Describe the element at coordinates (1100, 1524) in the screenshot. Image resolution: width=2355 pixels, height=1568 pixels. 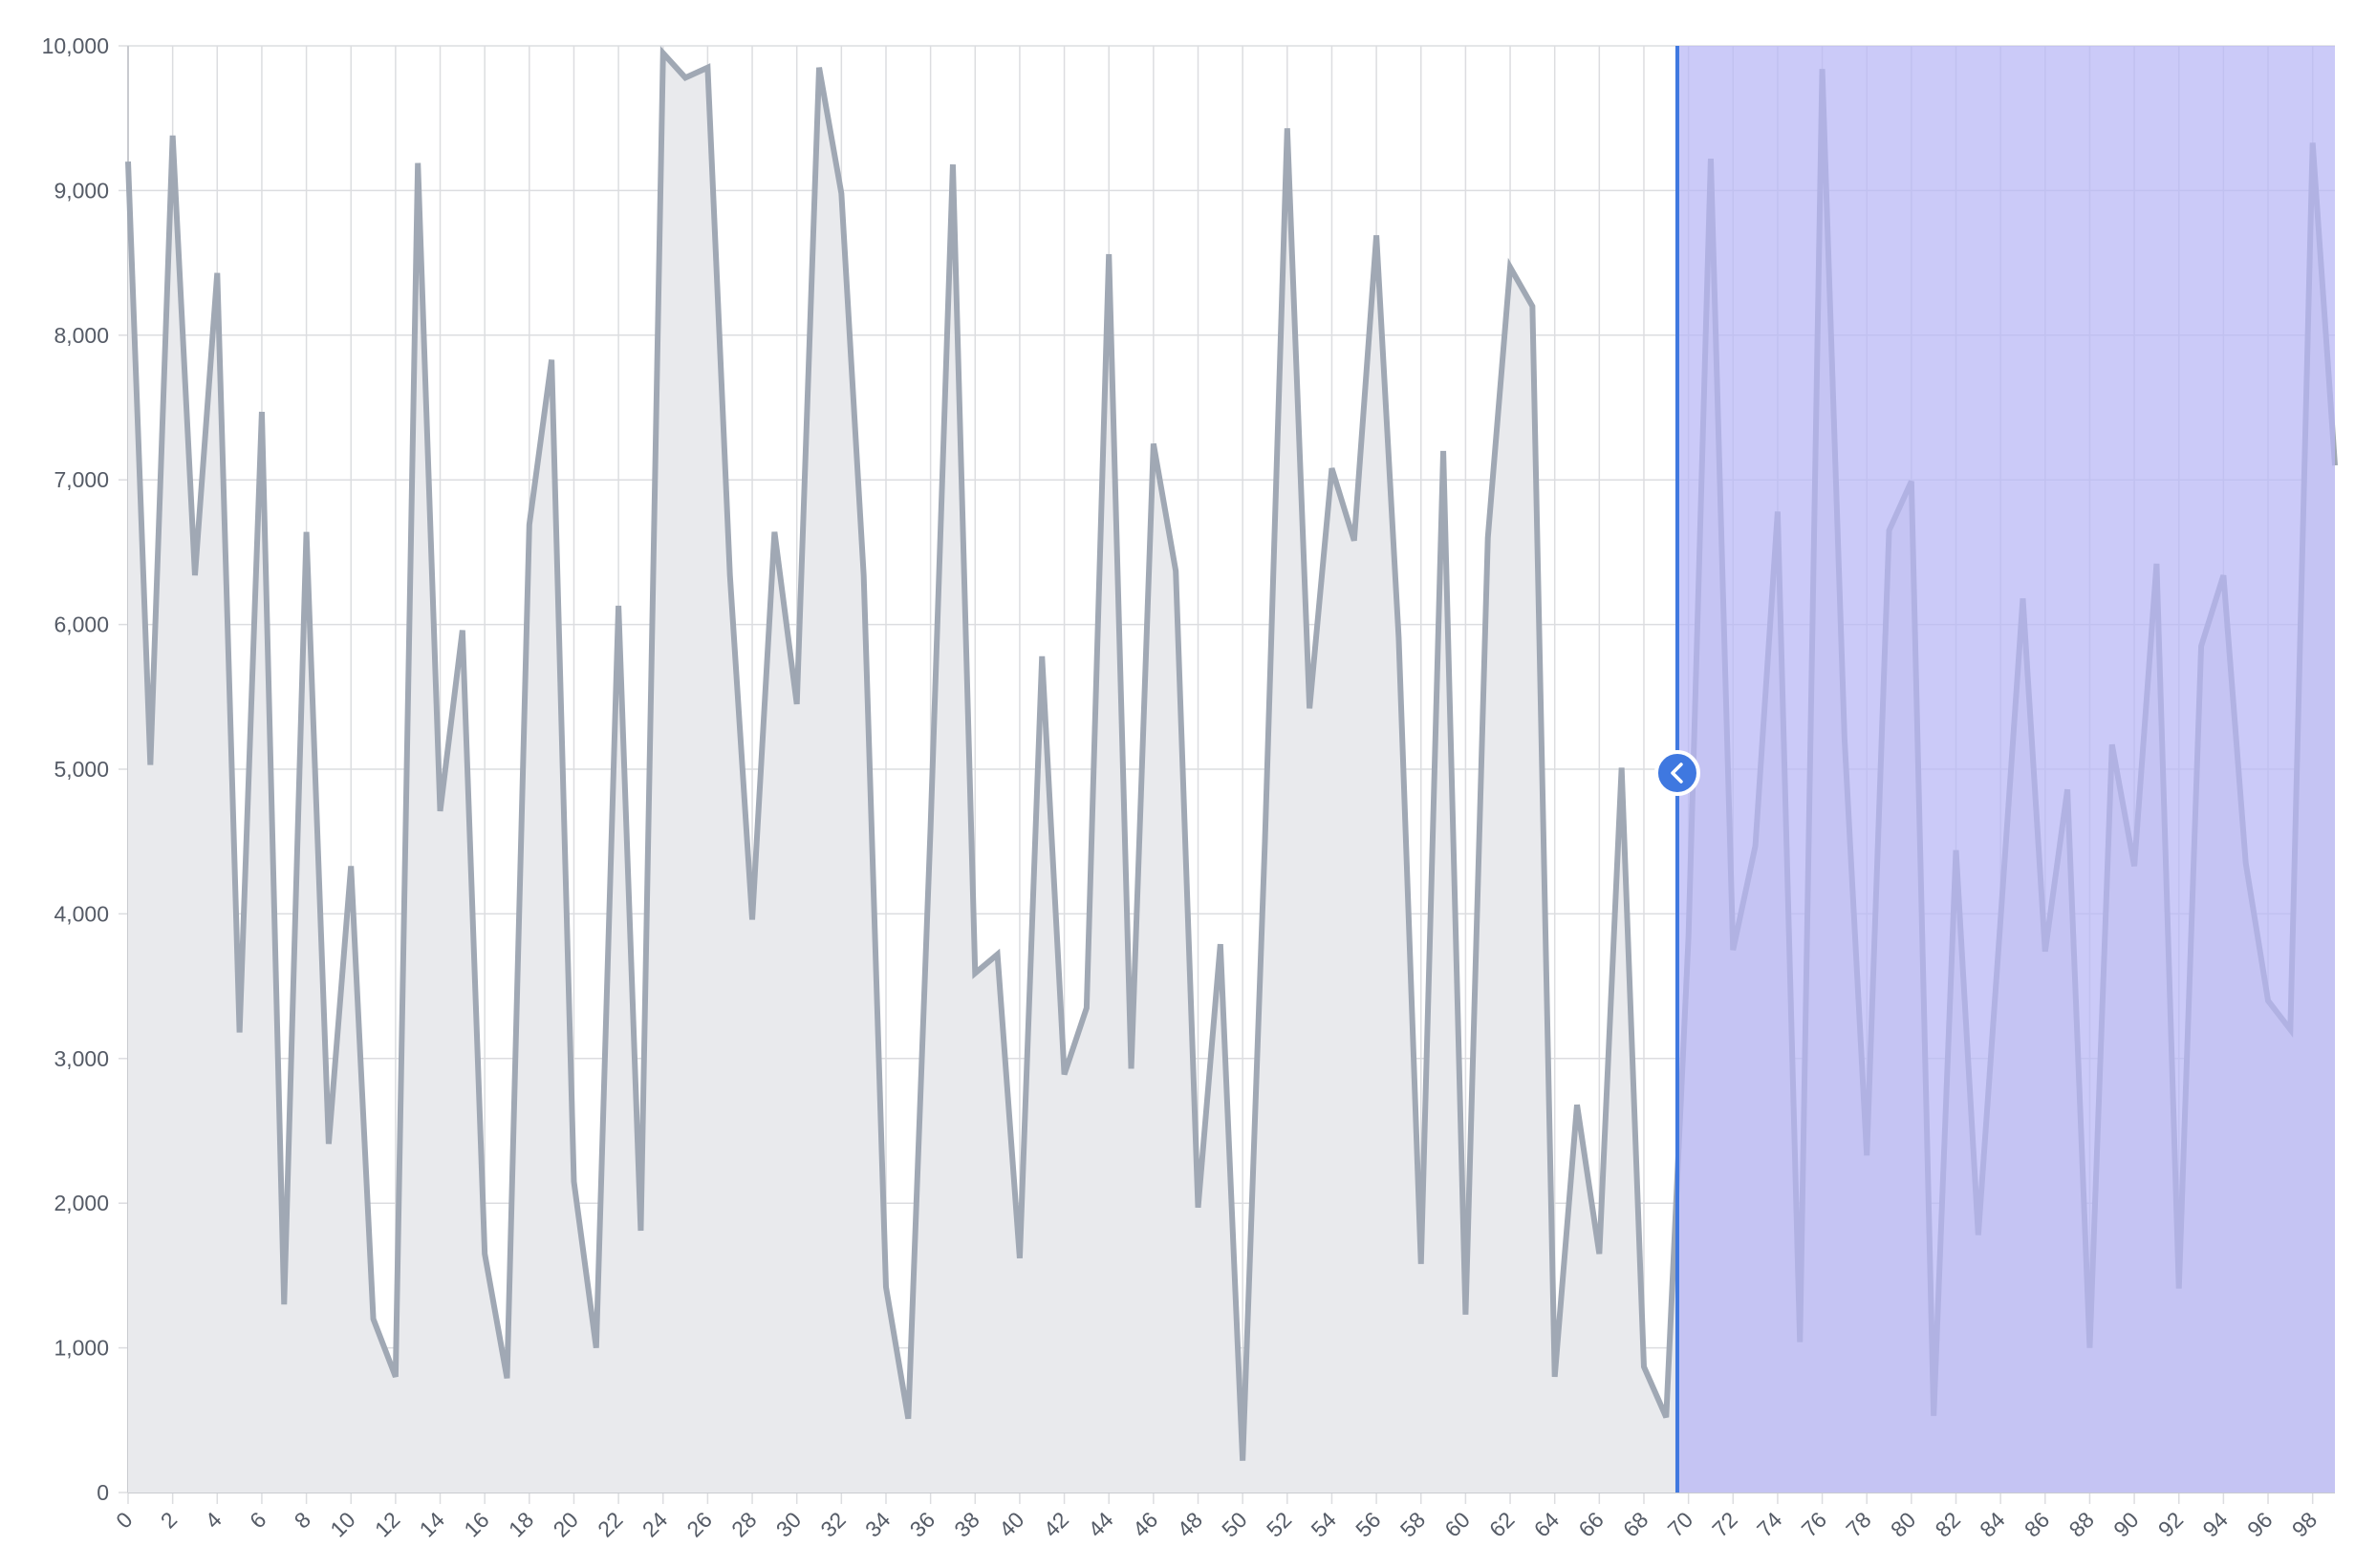
I see `x-tick-label: 44` at that location.